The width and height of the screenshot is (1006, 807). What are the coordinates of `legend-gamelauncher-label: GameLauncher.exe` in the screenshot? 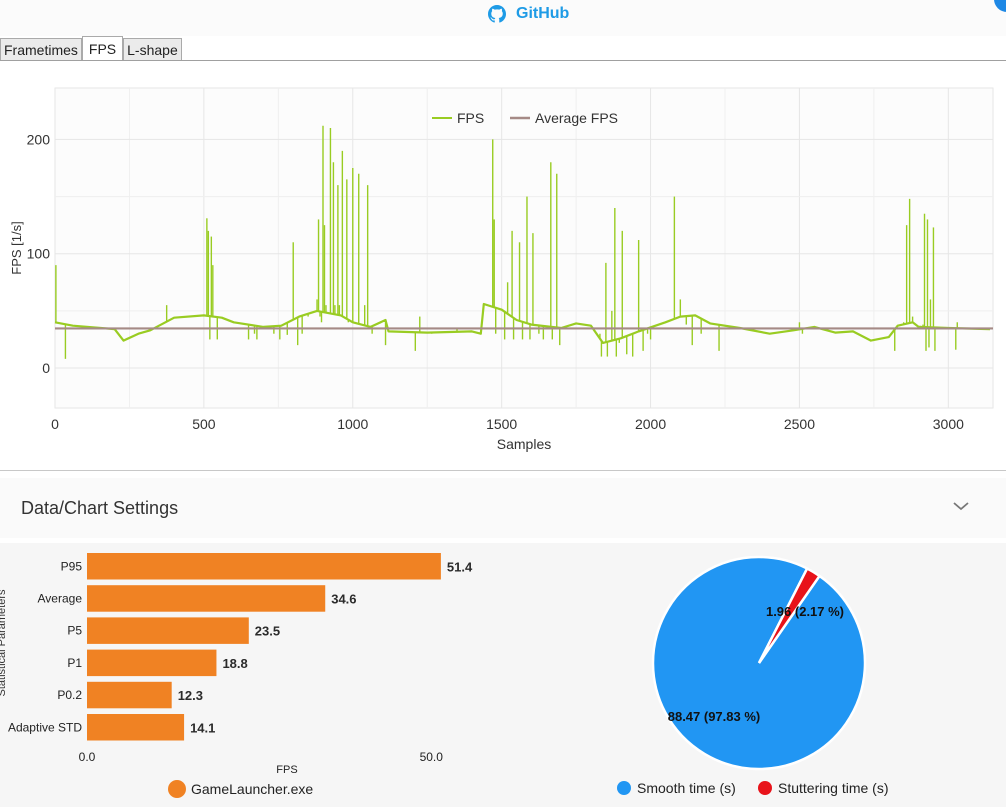 It's located at (252, 789).